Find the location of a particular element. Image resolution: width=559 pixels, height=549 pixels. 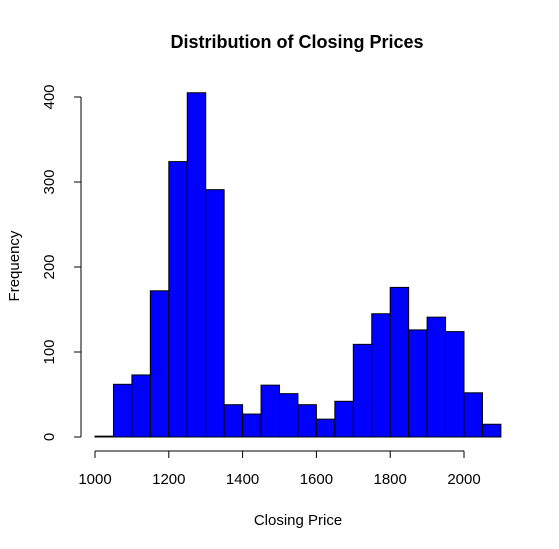

y-tick-label-0: 0 is located at coordinates (49, 437).